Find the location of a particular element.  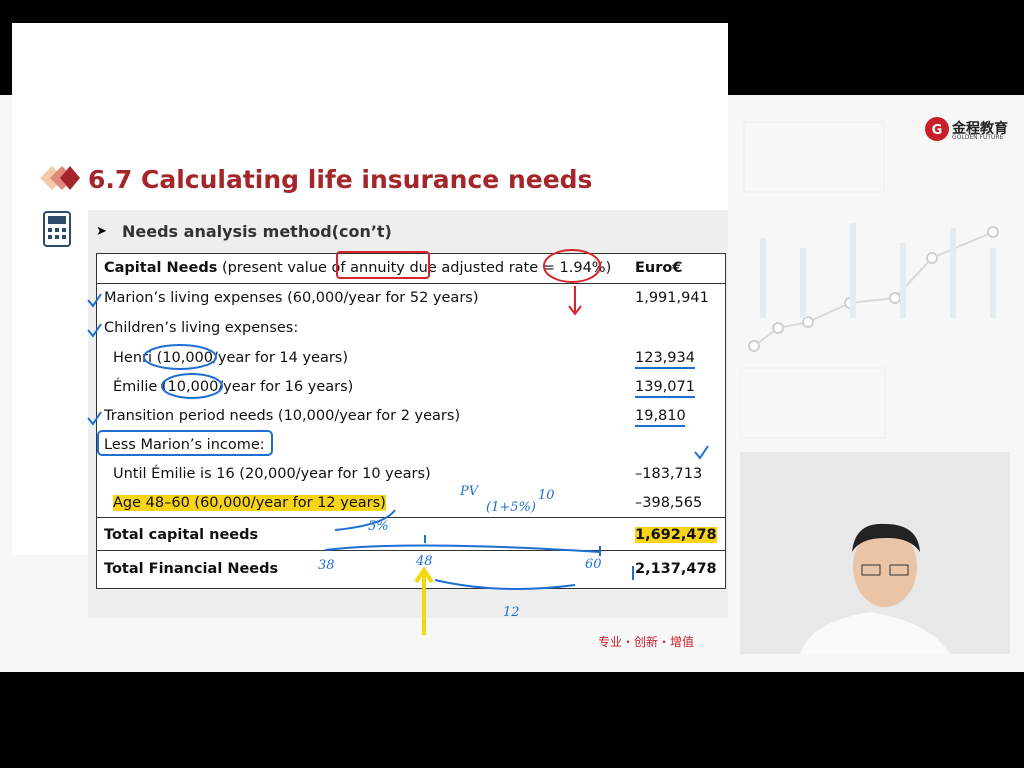

annotation: 12 is located at coordinates (511, 612).